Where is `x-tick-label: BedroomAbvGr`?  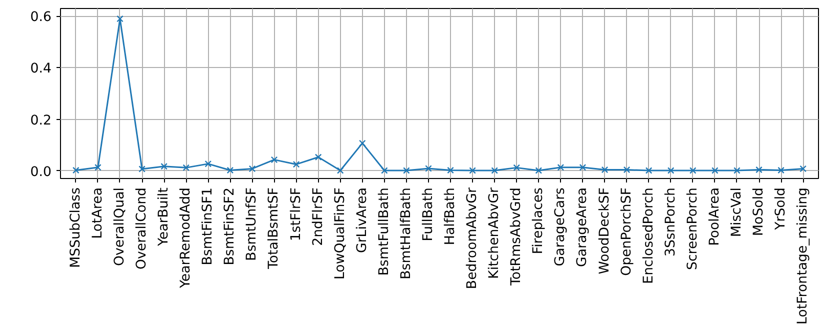
x-tick-label: BedroomAbvGr is located at coordinates (472, 238).